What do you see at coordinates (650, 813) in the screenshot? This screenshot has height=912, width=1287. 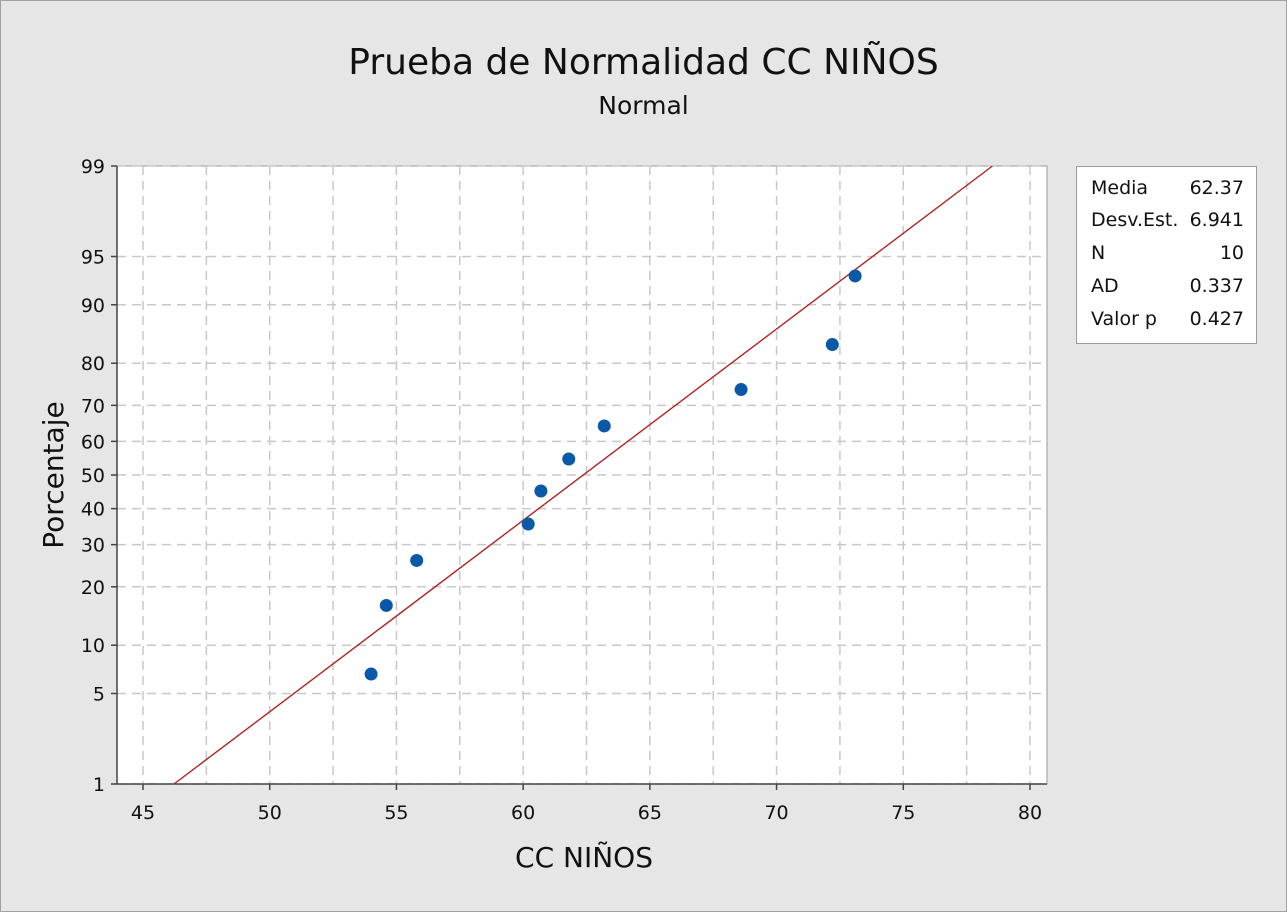 I see `x-tick-label: 65` at bounding box center [650, 813].